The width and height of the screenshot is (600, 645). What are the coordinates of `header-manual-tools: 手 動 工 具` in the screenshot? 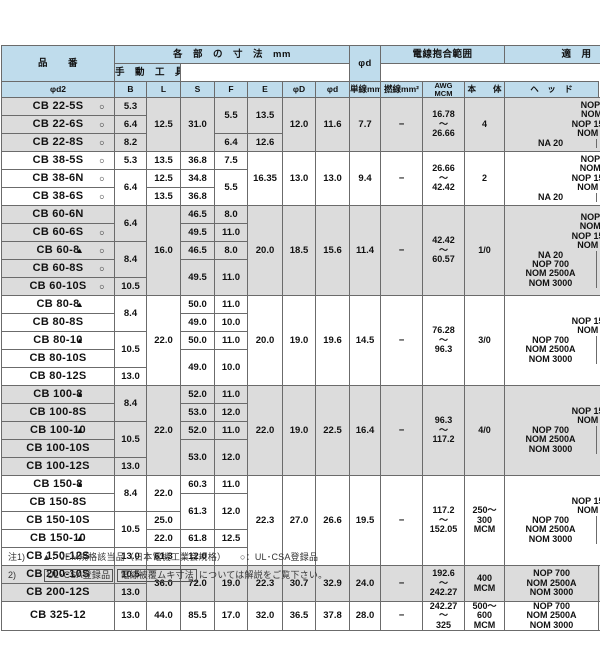 It's located at (148, 73).